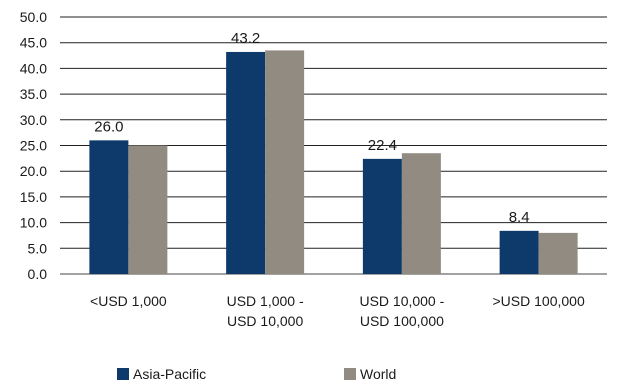 This screenshot has width=617, height=385. Describe the element at coordinates (519, 217) in the screenshot. I see `data-label: 8.4` at that location.